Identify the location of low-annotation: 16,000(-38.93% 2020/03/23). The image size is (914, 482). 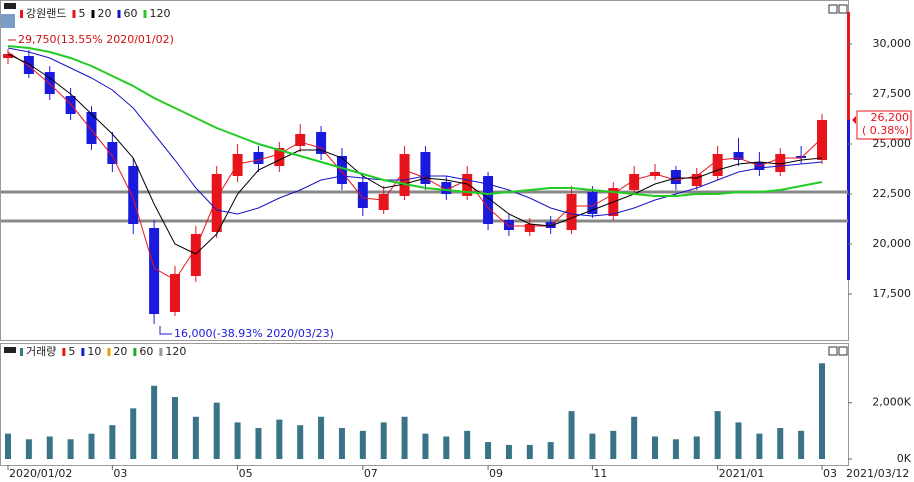
(254, 333).